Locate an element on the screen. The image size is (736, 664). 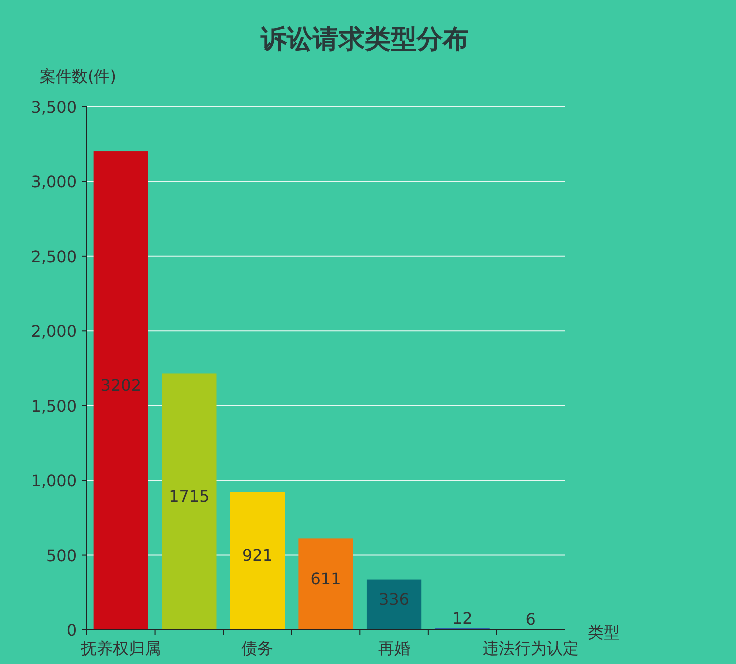
x-tick-label: 抚养权归属 is located at coordinates (121, 648).